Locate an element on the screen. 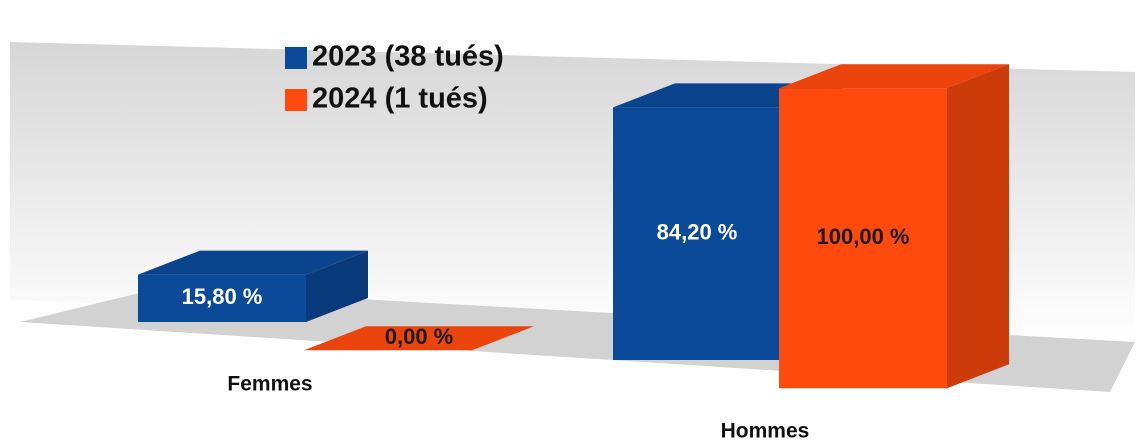  value-label: 100,00 % is located at coordinates (863, 236).